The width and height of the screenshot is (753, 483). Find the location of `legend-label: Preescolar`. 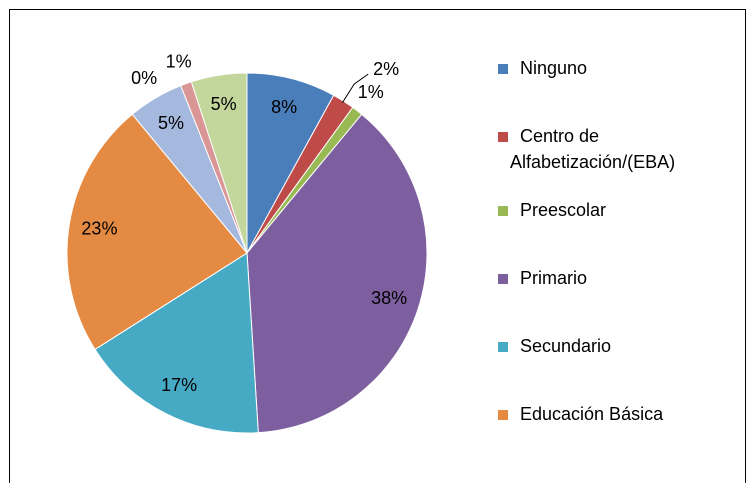

legend-label: Preescolar is located at coordinates (563, 210).